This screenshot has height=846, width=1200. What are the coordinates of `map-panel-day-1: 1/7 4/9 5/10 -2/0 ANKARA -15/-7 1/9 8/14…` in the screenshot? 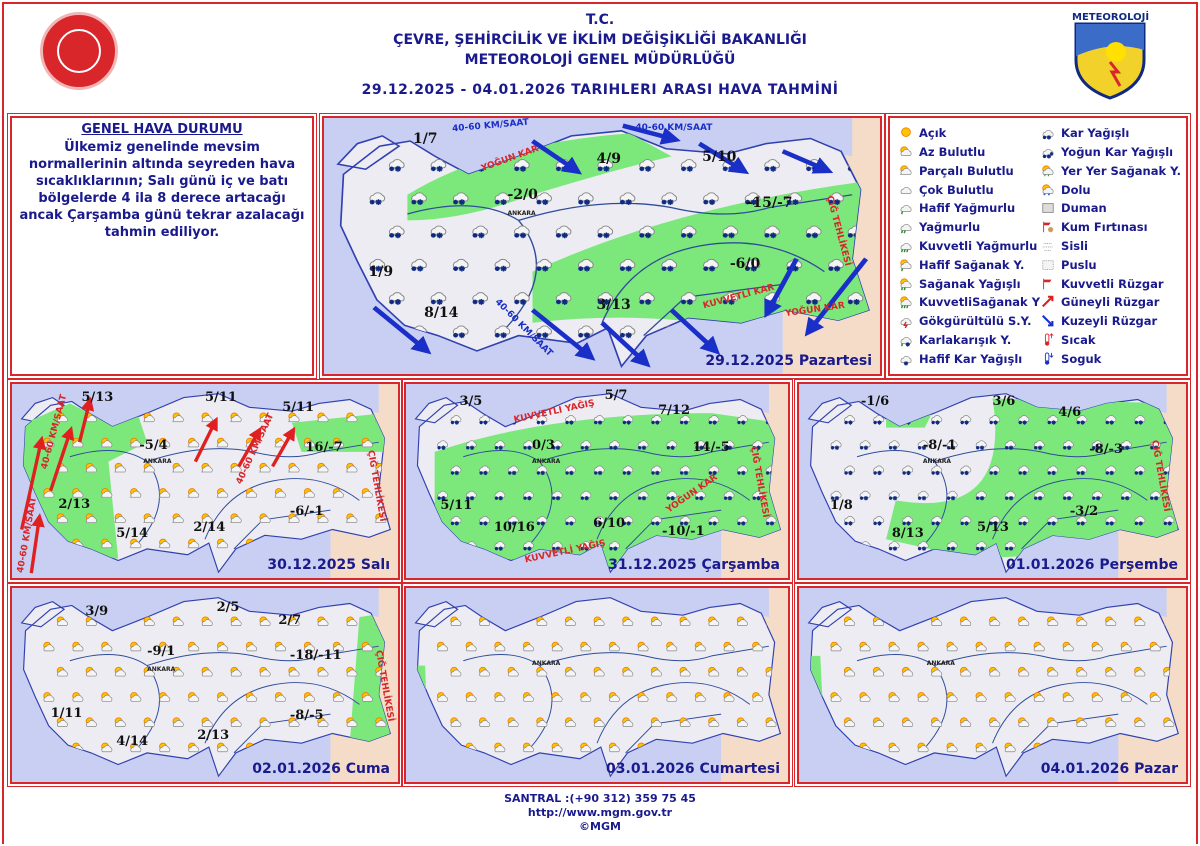 It's located at (602, 246).